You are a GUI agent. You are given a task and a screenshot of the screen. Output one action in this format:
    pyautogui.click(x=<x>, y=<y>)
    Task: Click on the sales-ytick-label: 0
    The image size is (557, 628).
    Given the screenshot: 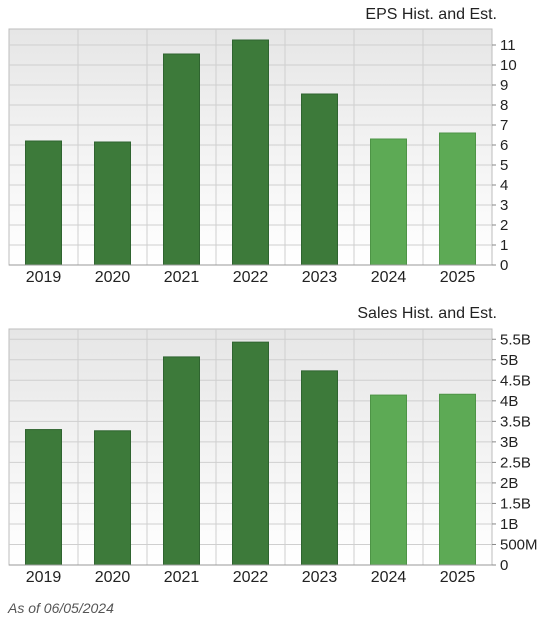 What is the action you would take?
    pyautogui.click(x=504, y=565)
    